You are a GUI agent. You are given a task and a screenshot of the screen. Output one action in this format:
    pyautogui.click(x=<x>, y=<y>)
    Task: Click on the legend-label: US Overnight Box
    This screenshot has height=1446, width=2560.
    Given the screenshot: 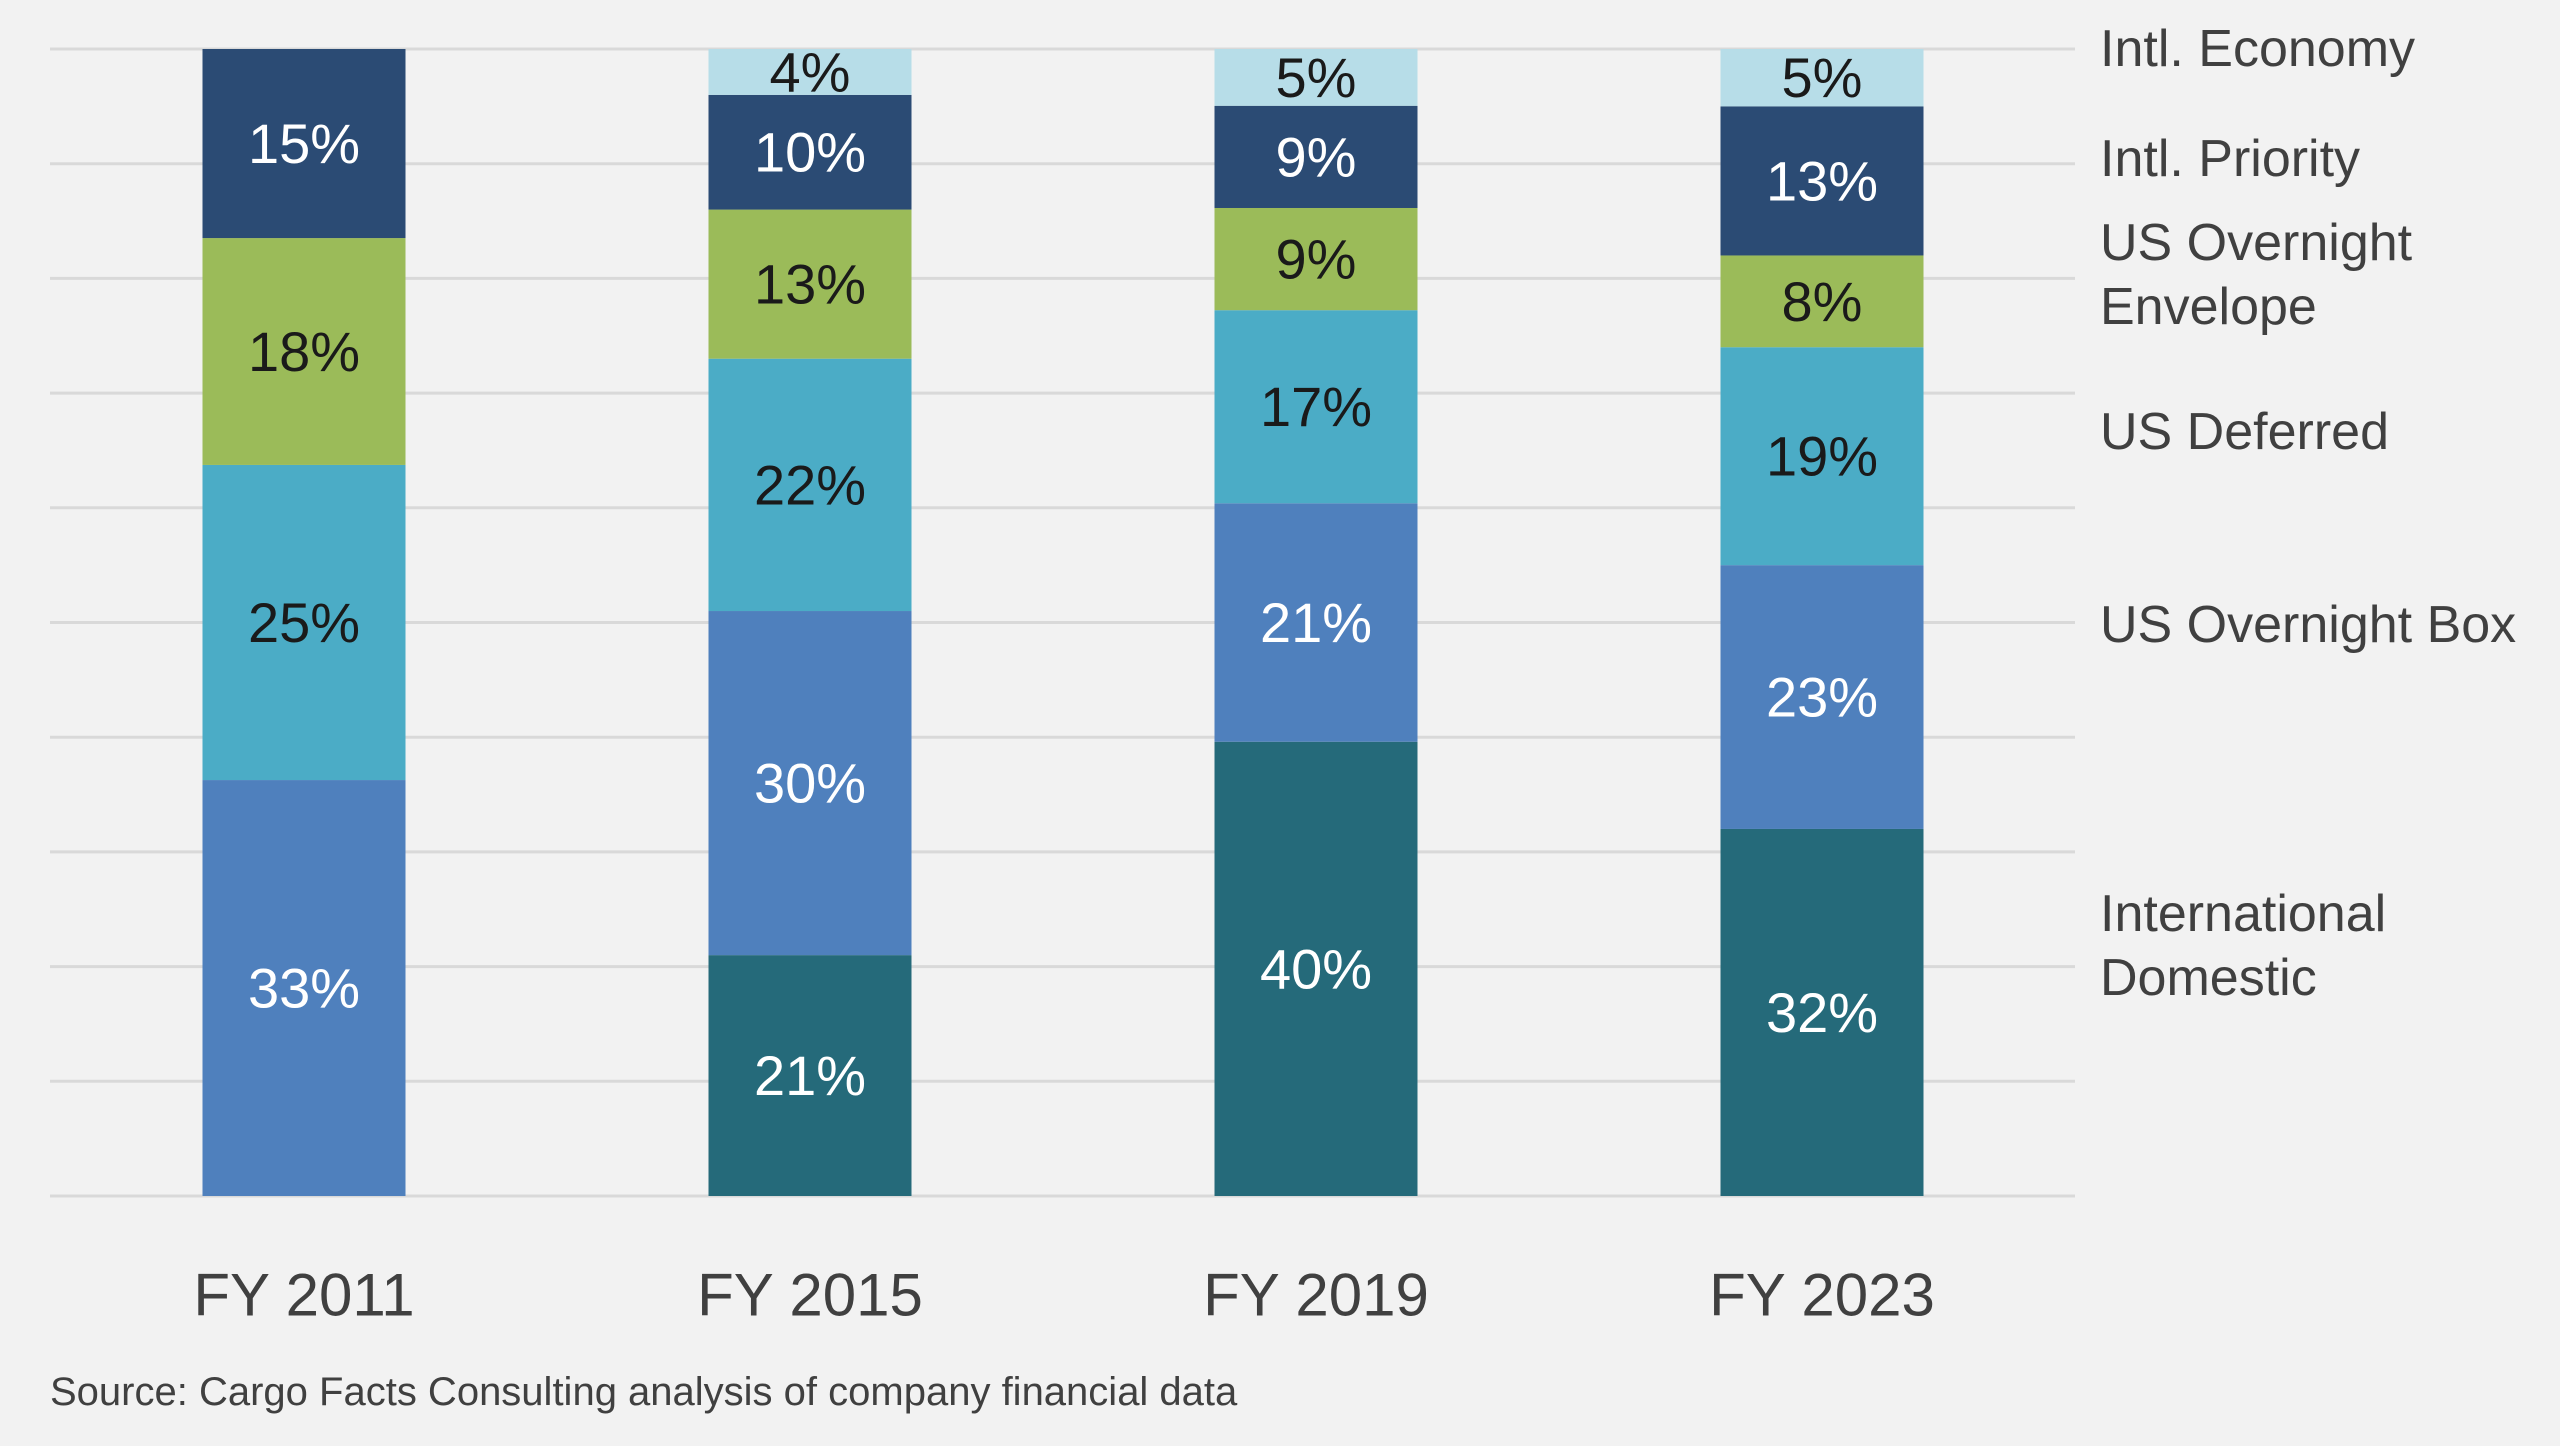 What is the action you would take?
    pyautogui.click(x=2308, y=625)
    